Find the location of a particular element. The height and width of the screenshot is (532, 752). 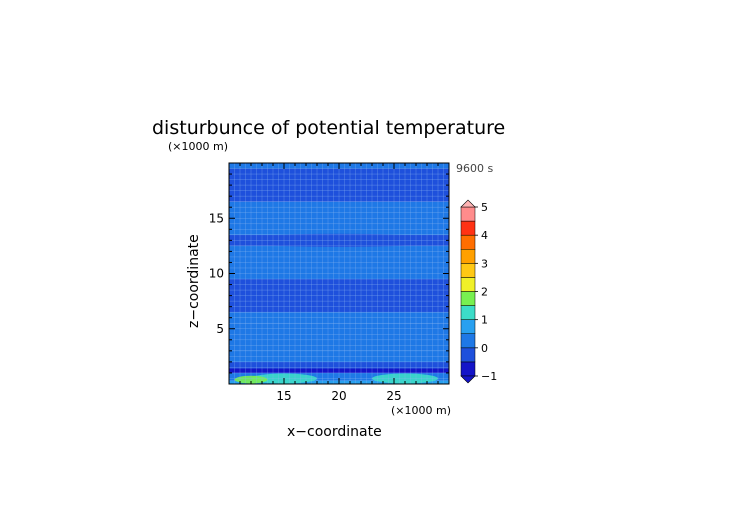

colorbar: −1 0 1 2 3 4 5 is located at coordinates (478, 291).